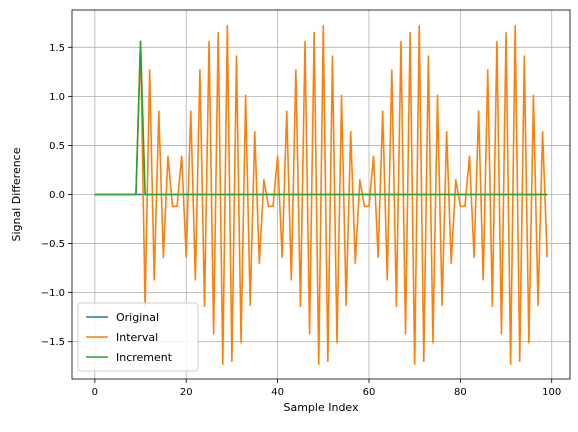 The image size is (578, 432). I want to click on x-tick-label: 80, so click(460, 392).